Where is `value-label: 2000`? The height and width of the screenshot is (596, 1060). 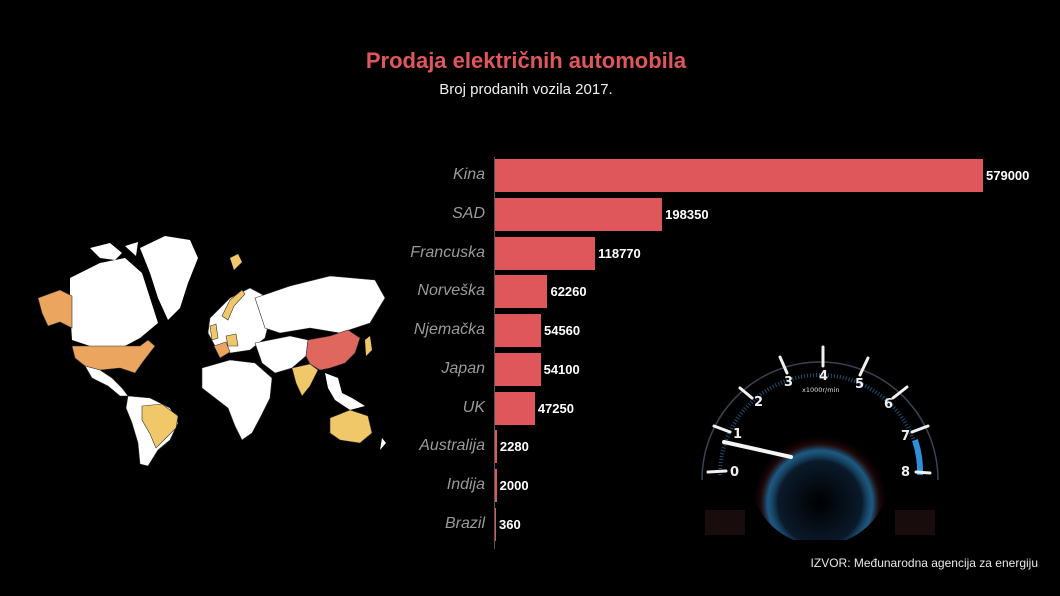 value-label: 2000 is located at coordinates (514, 485).